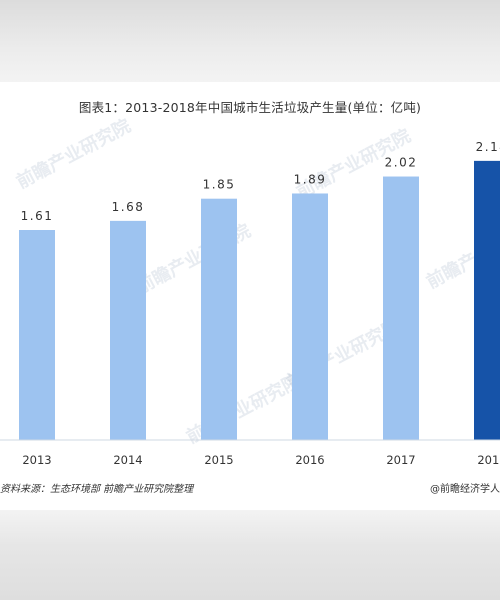 Image resolution: width=500 pixels, height=600 pixels. What do you see at coordinates (261, 460) in the screenshot?
I see `x-tick-labels: 2013 2014 2015 2016 2017 2018` at bounding box center [261, 460].